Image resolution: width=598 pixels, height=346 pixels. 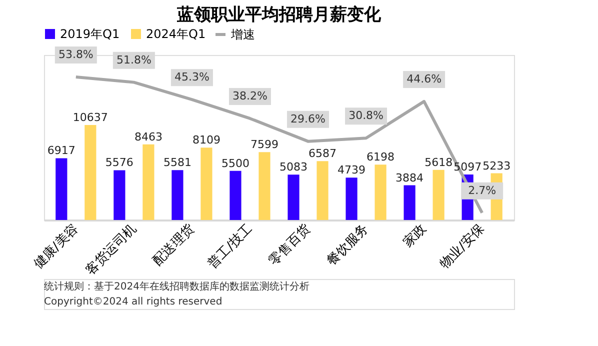 What do you see at coordinates (264, 145) in the screenshot?
I see `data-label: 7599` at bounding box center [264, 145].